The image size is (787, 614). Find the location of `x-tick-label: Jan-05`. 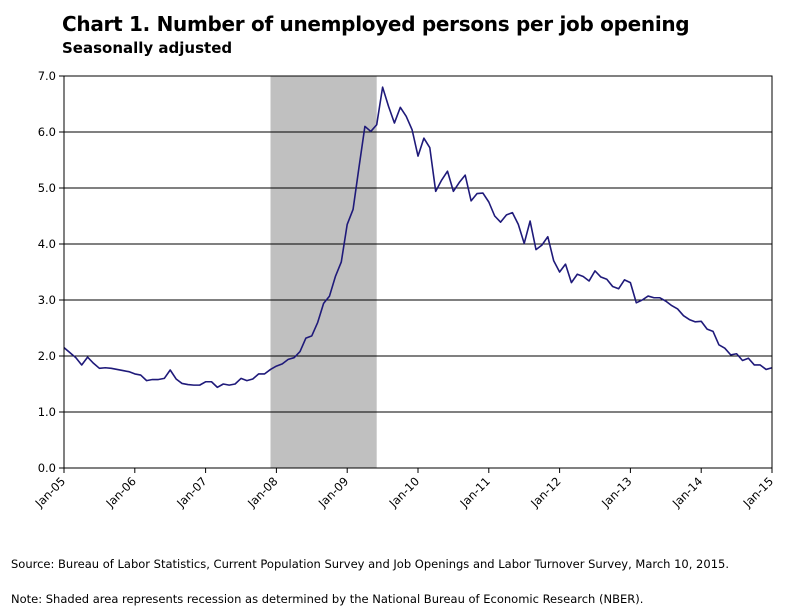

x-tick-label: Jan-05 is located at coordinates (50, 492).